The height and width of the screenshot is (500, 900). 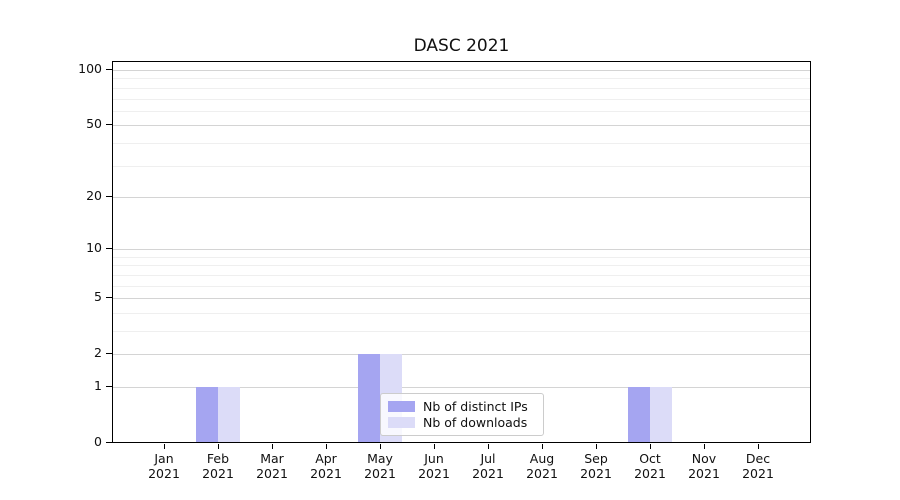 What do you see at coordinates (475, 423) in the screenshot?
I see `legend-label-downloads: Nb of downloads` at bounding box center [475, 423].